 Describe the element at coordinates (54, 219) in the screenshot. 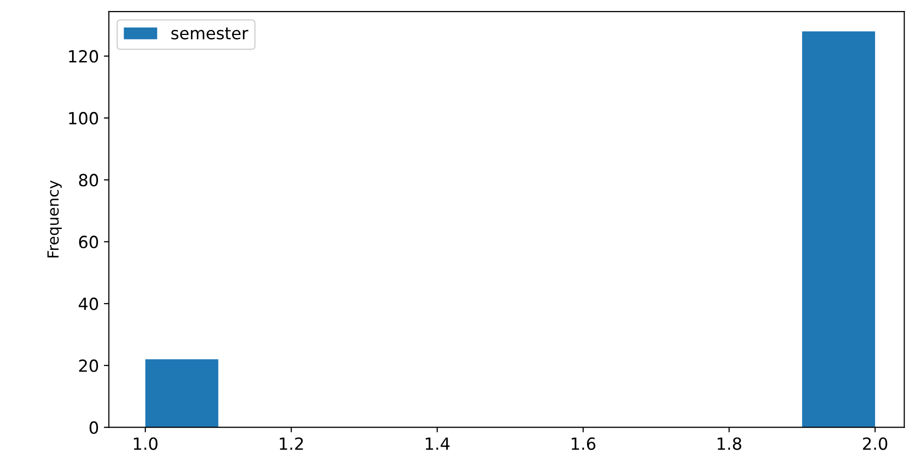

I see `y-axis-title: Frequency` at that location.